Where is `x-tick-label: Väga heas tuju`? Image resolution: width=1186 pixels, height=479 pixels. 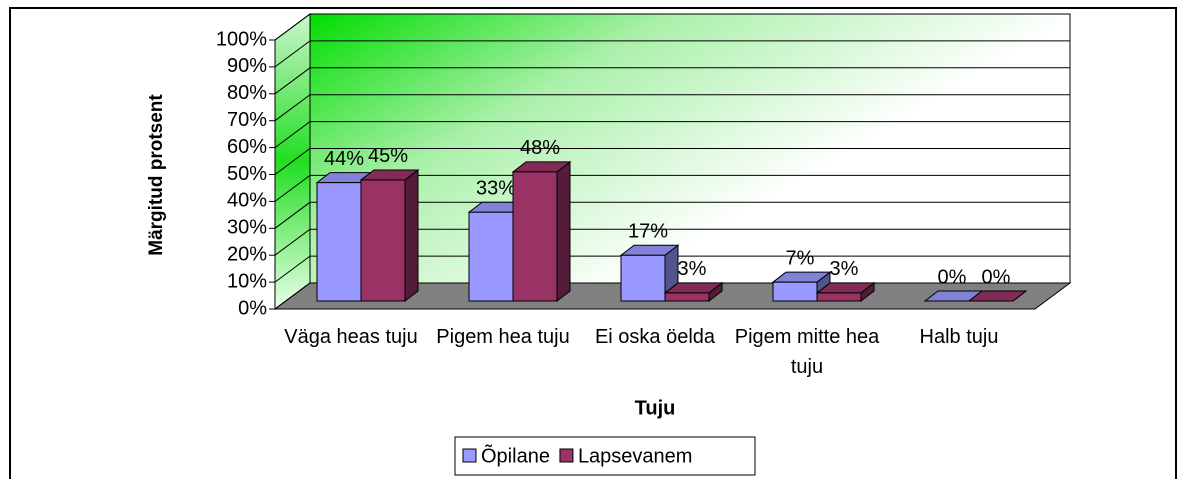 x-tick-label: Väga heas tuju is located at coordinates (351, 337).